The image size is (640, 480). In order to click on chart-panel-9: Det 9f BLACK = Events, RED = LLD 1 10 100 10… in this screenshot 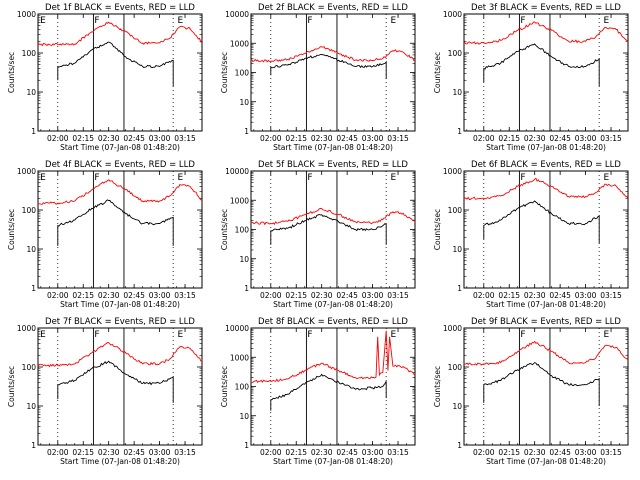, I will do `click(531, 391)`.